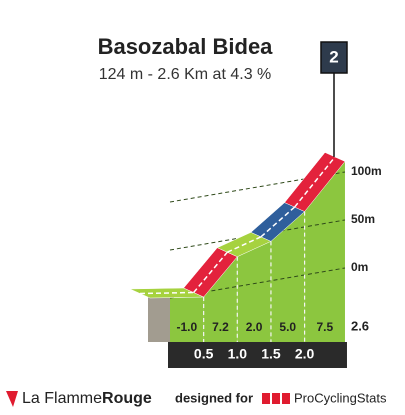  I want to click on designed-for: designed for, so click(214, 397).